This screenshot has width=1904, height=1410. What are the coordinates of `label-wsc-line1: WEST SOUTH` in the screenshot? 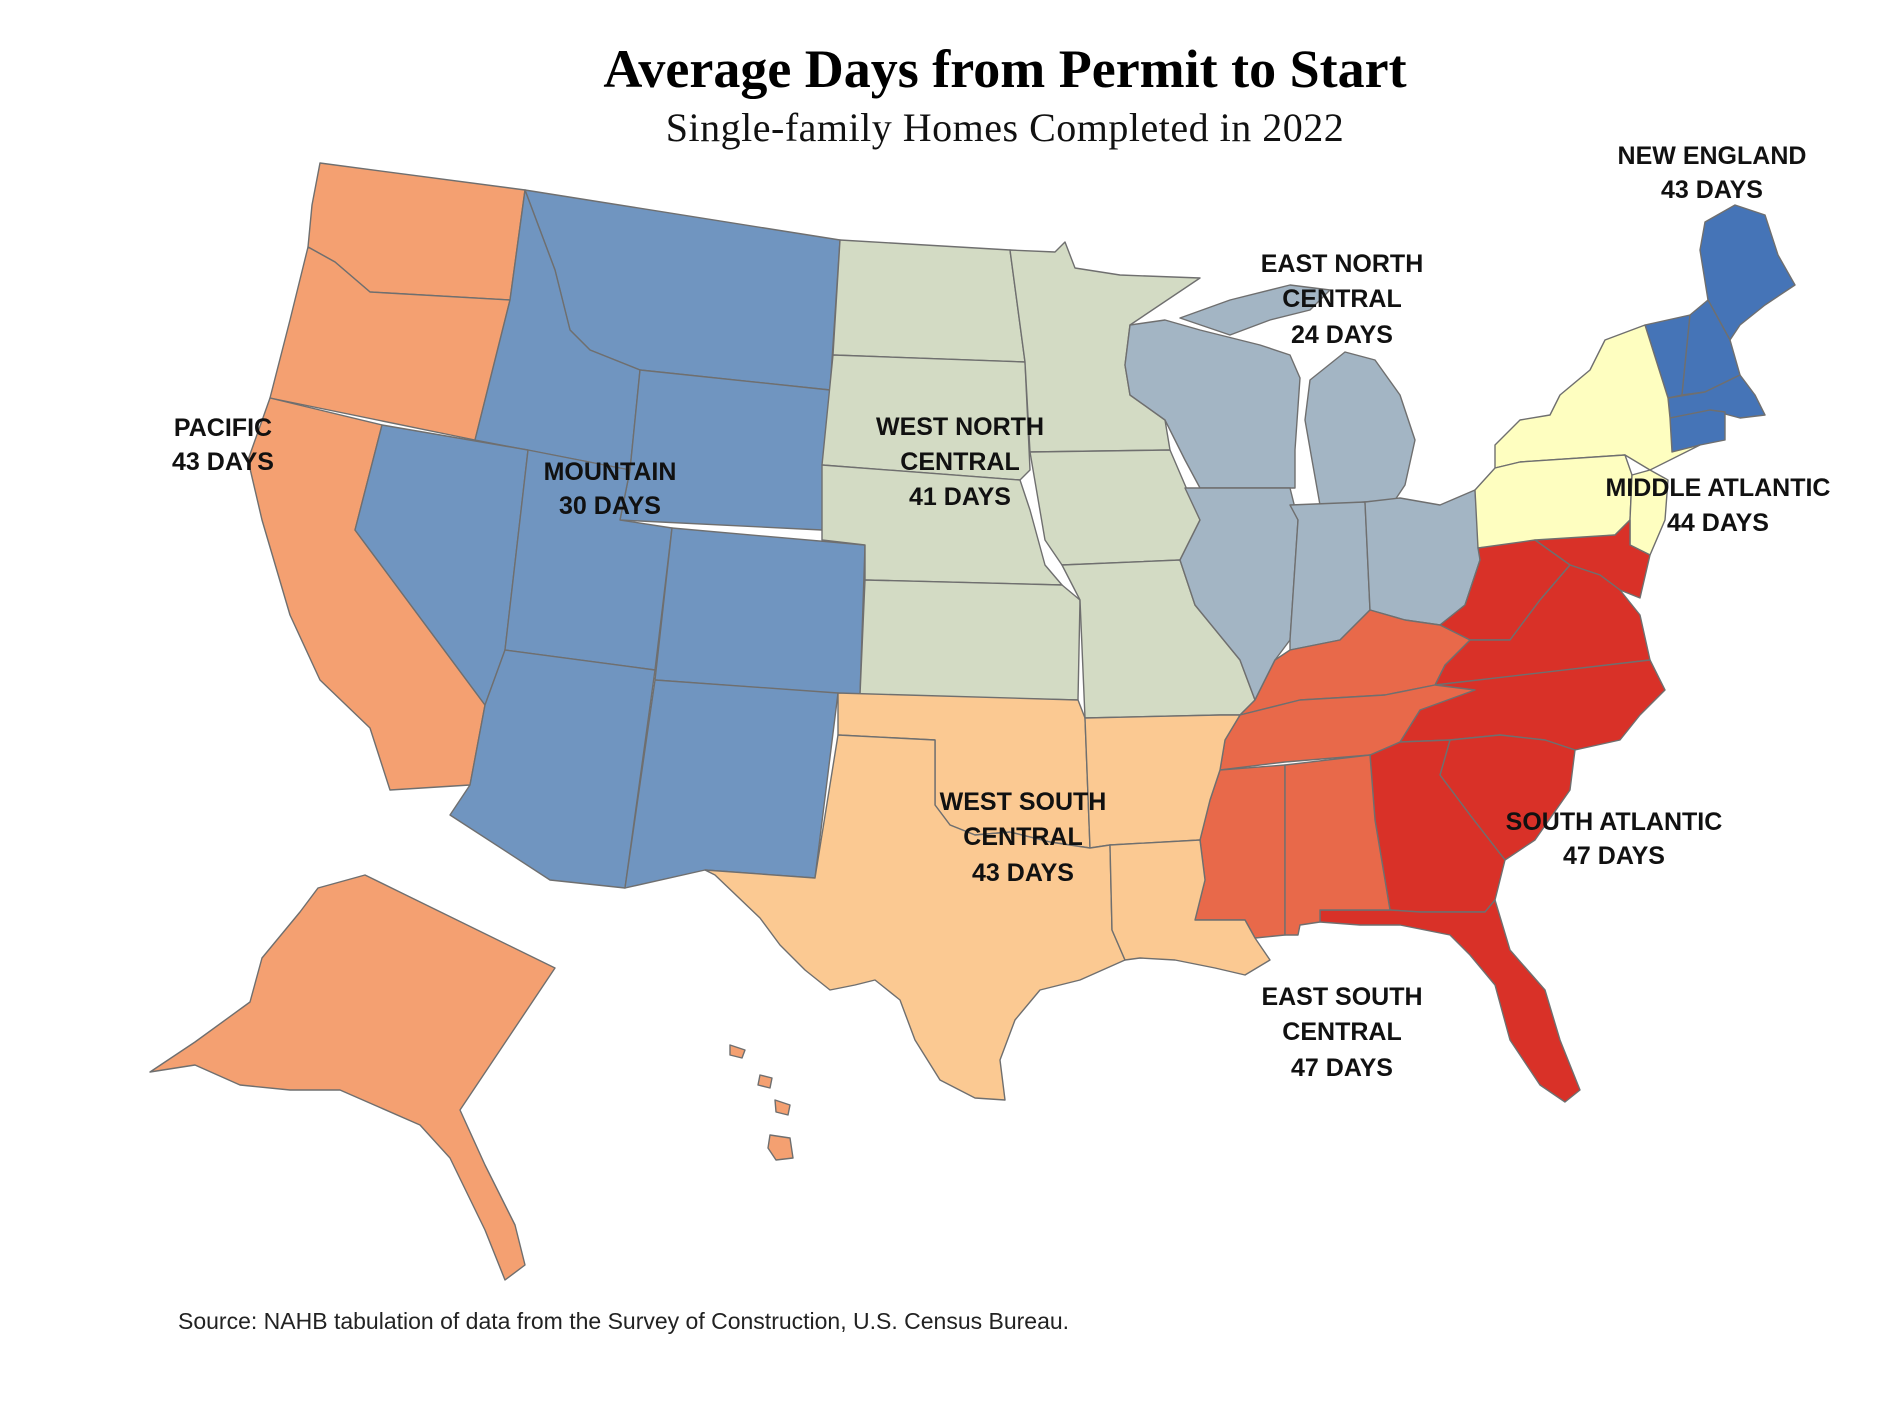 It's located at (1023, 802).